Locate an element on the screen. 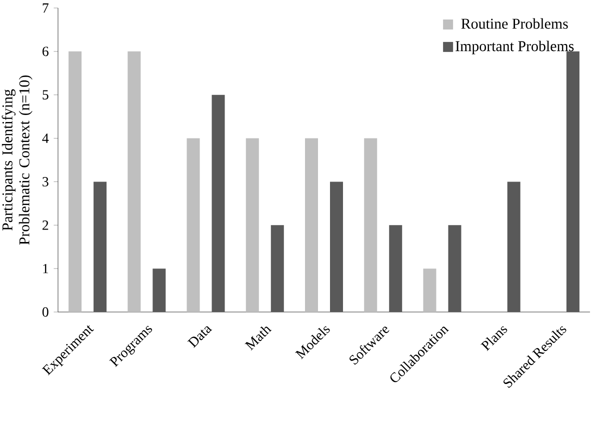  y-tick-label: 3 is located at coordinates (45, 181).